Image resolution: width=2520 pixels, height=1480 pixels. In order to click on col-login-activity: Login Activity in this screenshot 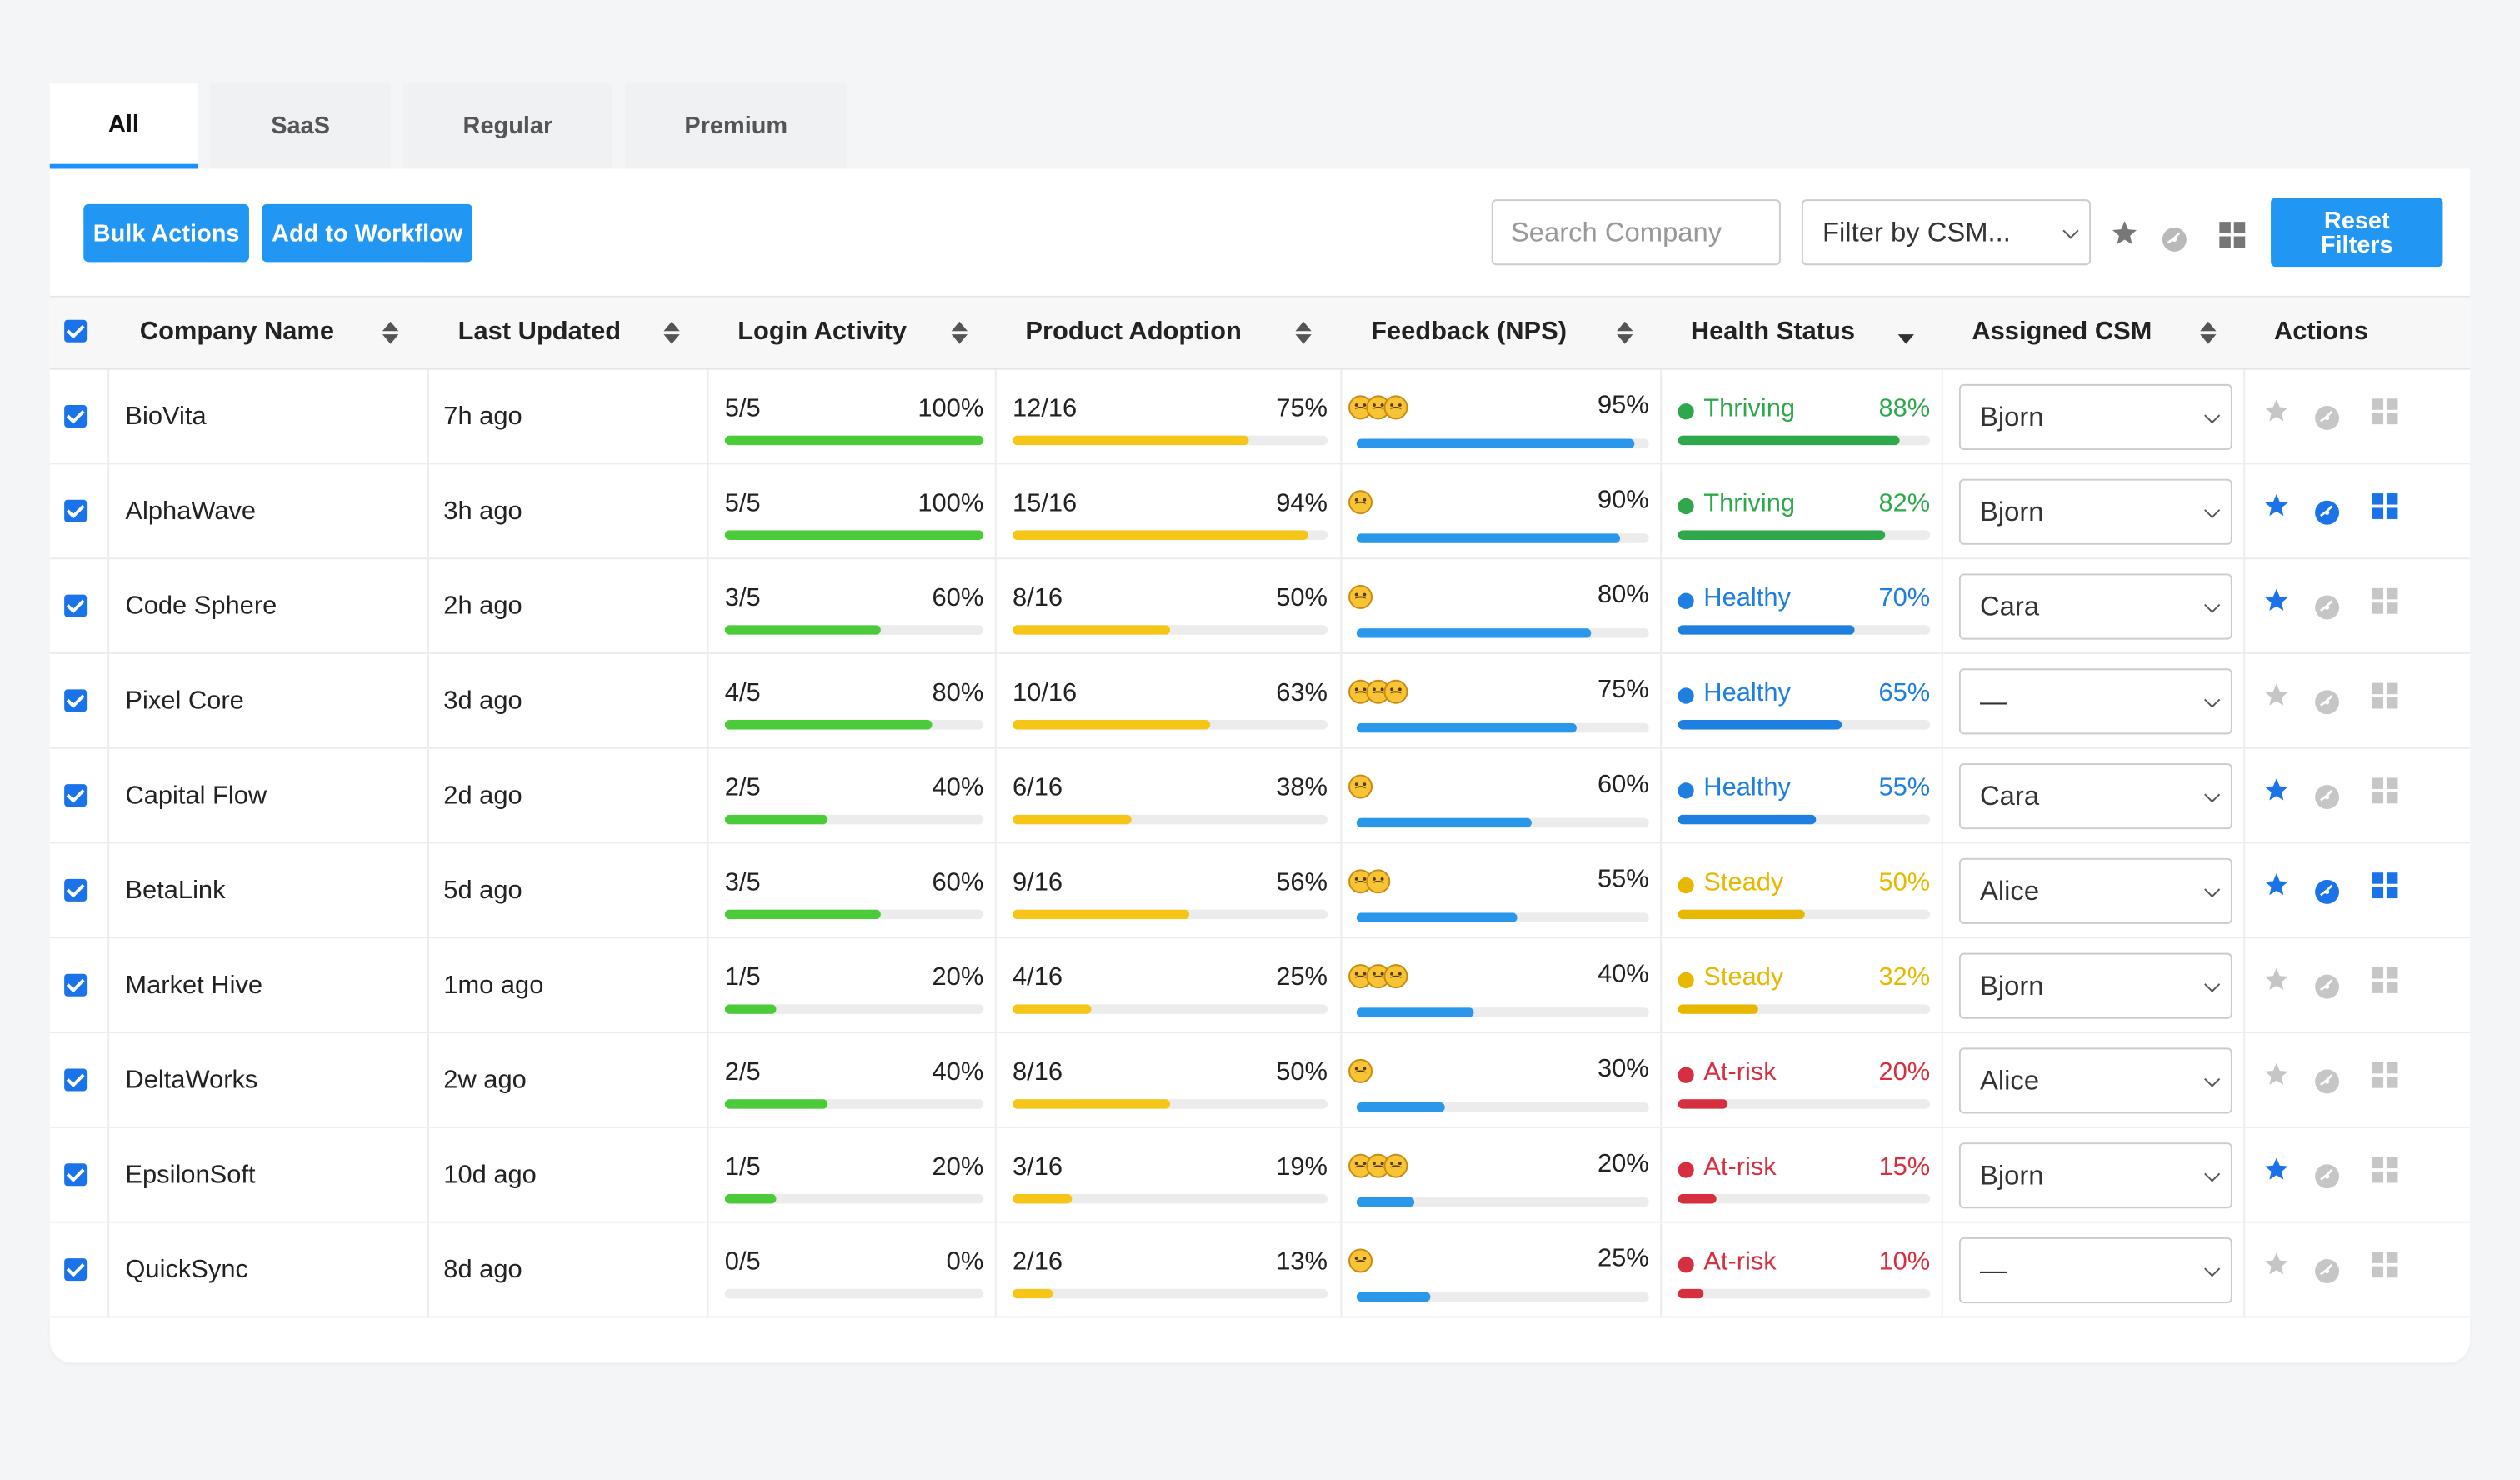, I will do `click(823, 332)`.